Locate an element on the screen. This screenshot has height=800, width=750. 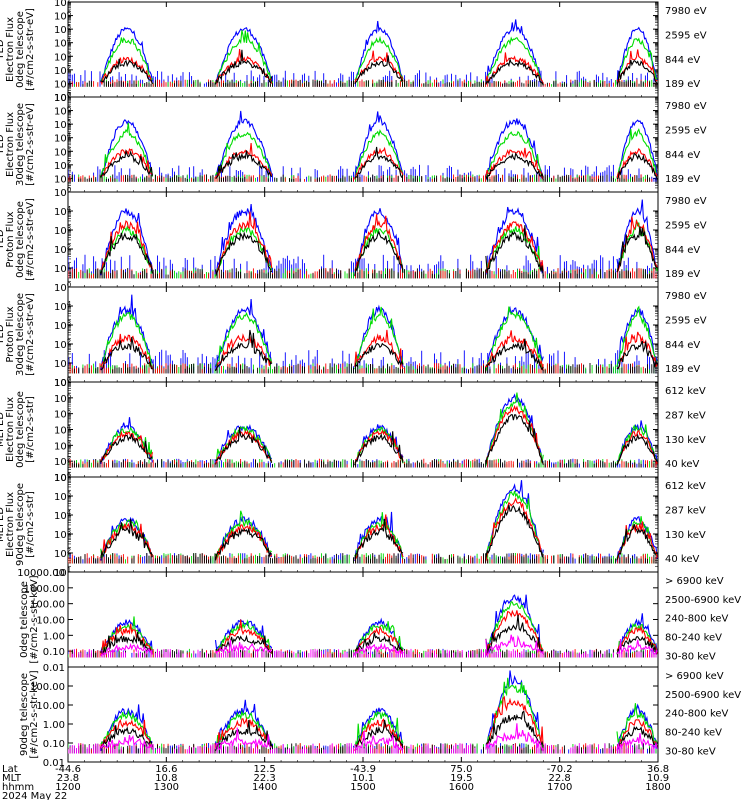
x-row-value: 19.5 is located at coordinates (461, 778).